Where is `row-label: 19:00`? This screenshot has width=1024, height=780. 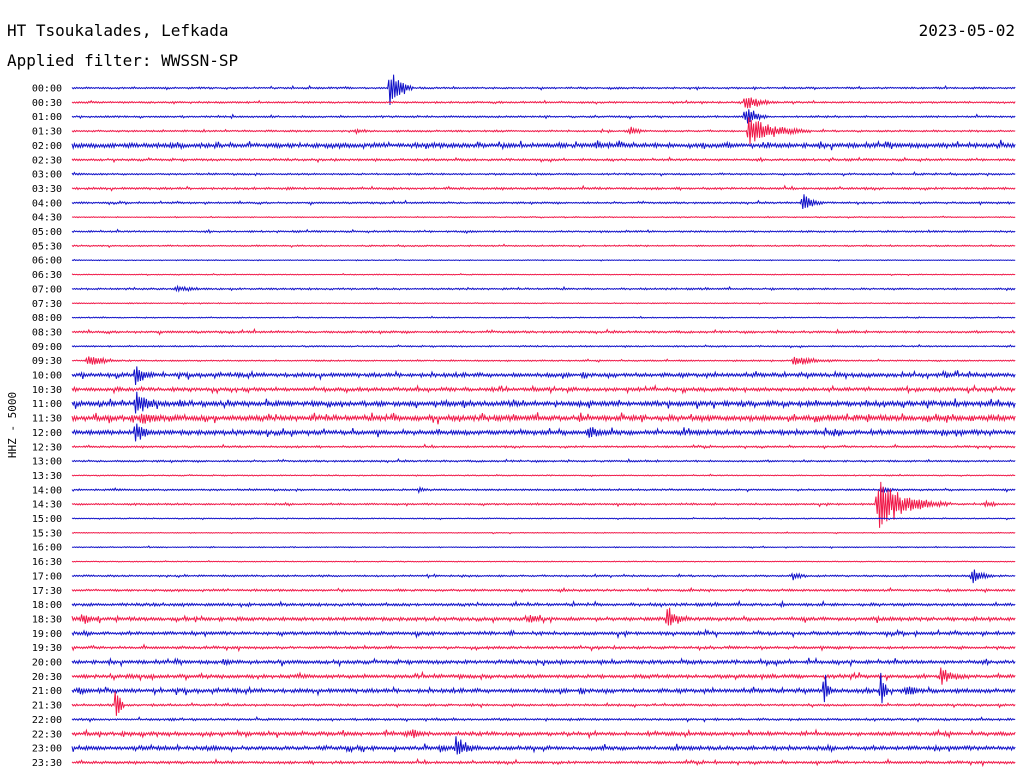 row-label: 19:00 is located at coordinates (47, 634).